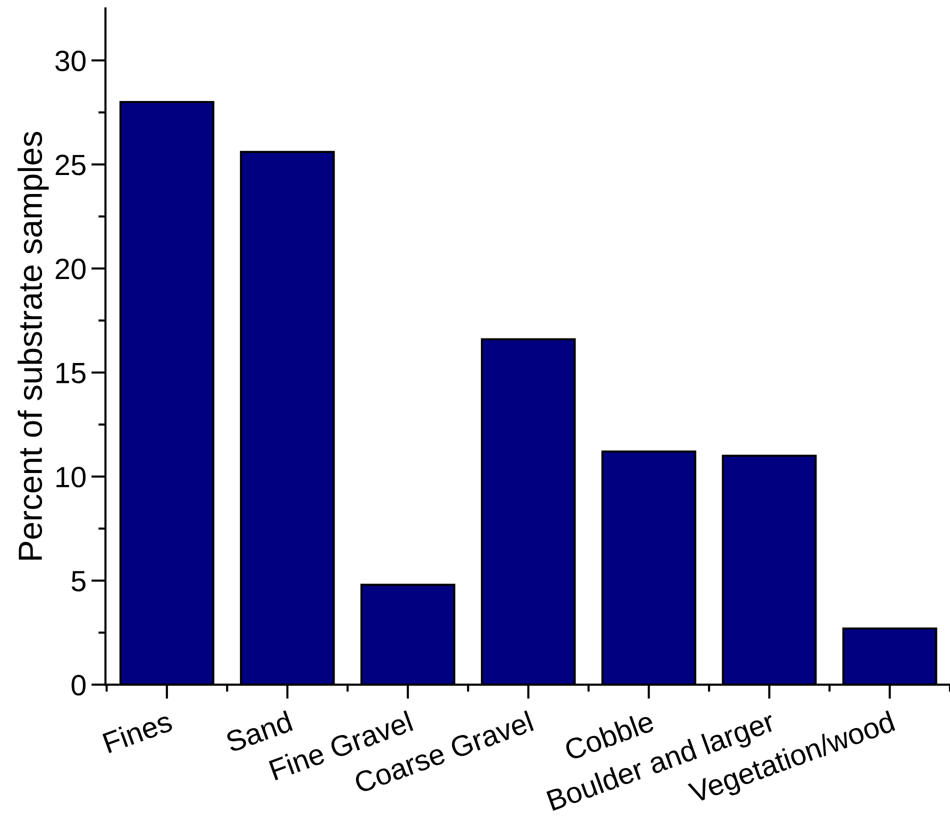  I want to click on y-tick-label: 30, so click(70, 61).